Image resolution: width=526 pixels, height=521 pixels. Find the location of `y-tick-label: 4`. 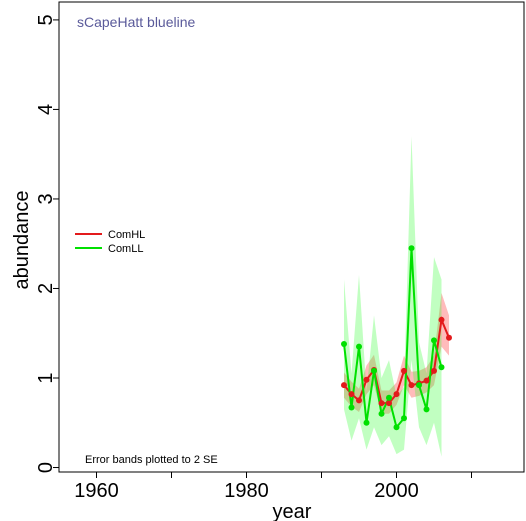

y-tick-label: 4 is located at coordinates (46, 109).